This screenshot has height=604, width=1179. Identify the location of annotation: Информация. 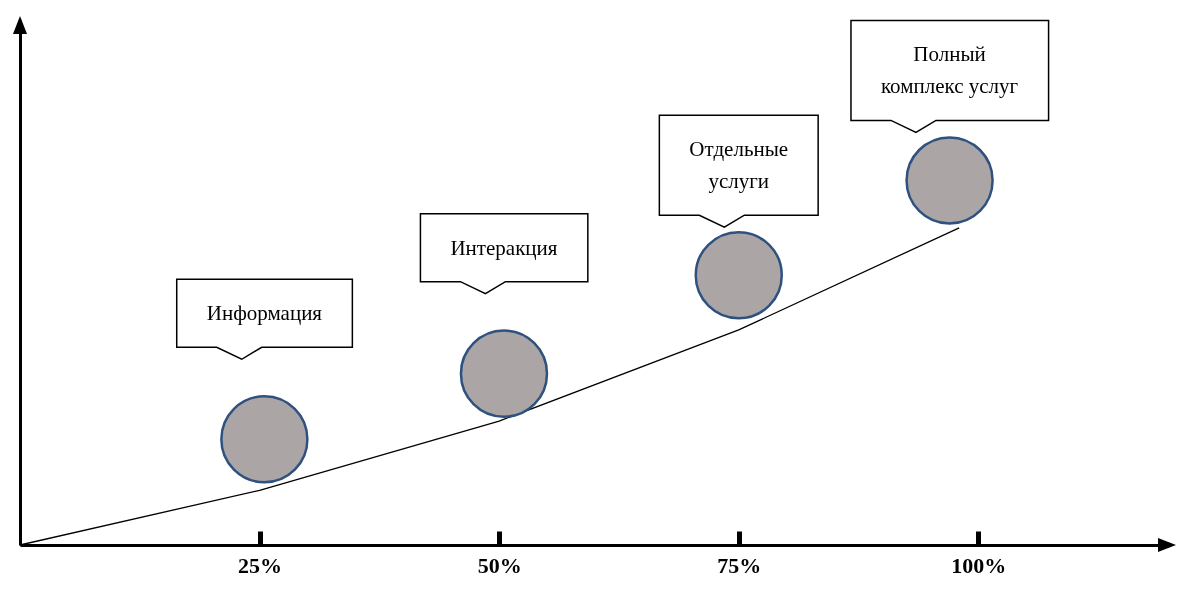
(264, 313).